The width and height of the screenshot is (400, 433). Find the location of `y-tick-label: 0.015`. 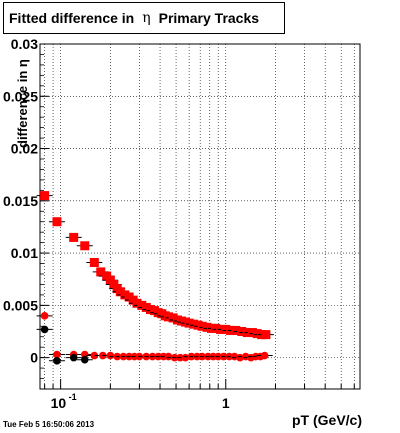

y-tick-label: 0.015 is located at coordinates (20, 201).